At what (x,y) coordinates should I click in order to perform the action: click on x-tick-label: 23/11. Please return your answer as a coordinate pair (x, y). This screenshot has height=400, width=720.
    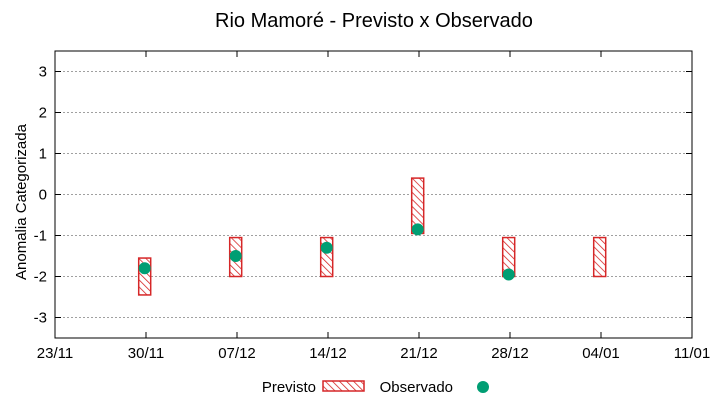
    Looking at the image, I should click on (55, 353).